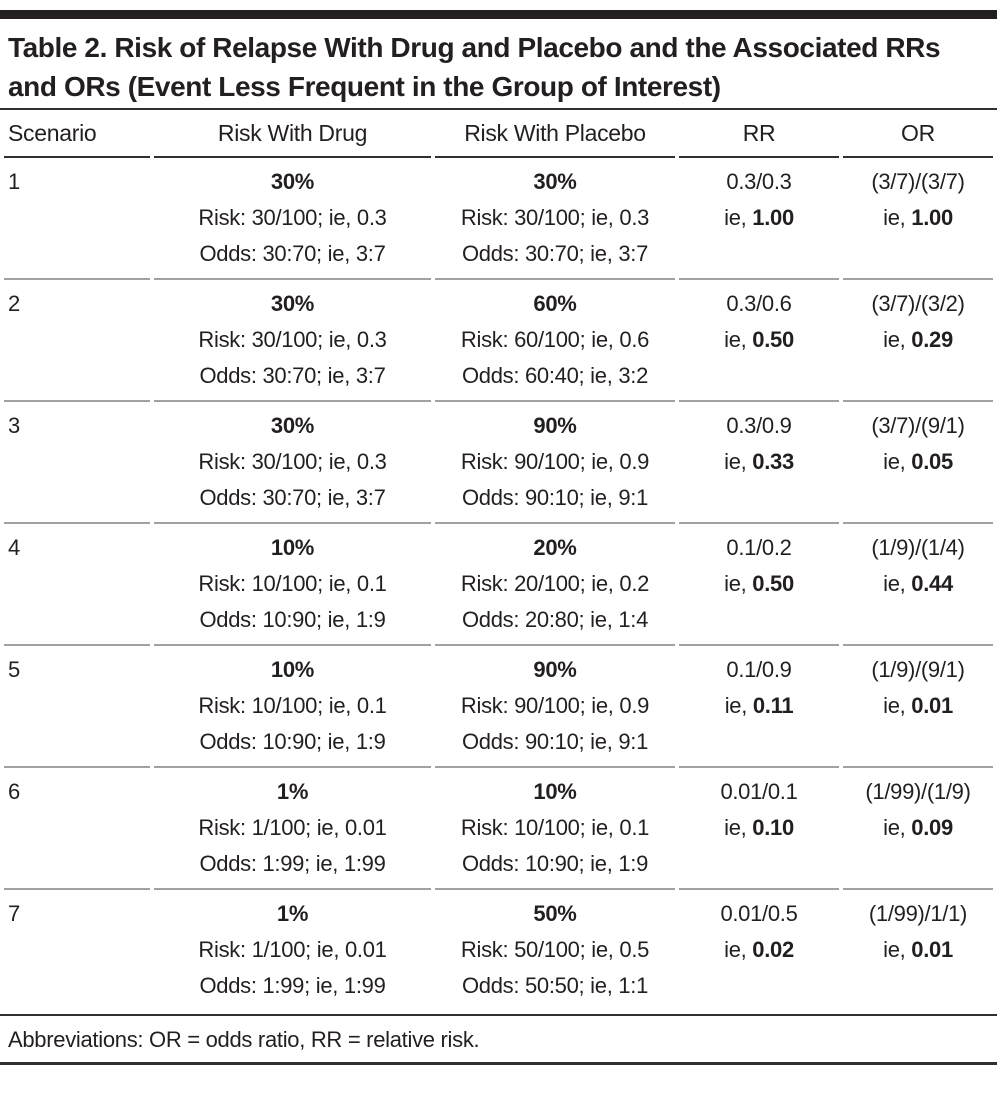 This screenshot has width=997, height=1102. What do you see at coordinates (773, 827) in the screenshot?
I see `rr-value: 0.10` at bounding box center [773, 827].